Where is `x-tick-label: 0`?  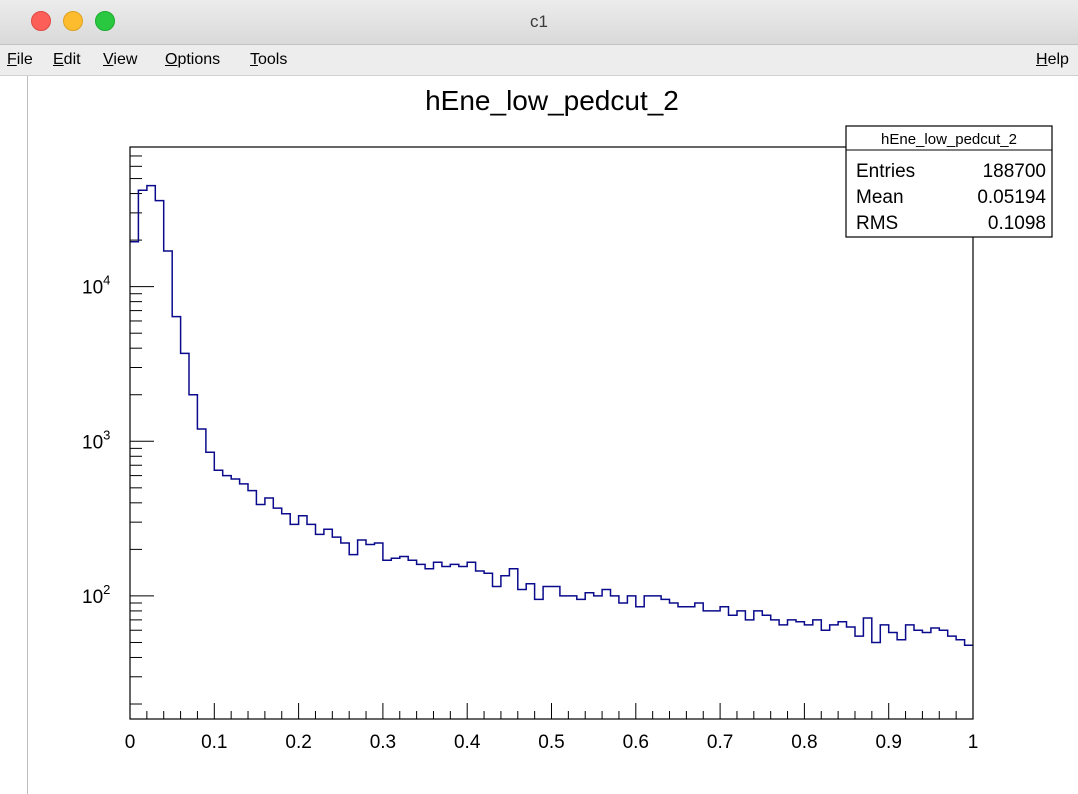
x-tick-label: 0 is located at coordinates (130, 742).